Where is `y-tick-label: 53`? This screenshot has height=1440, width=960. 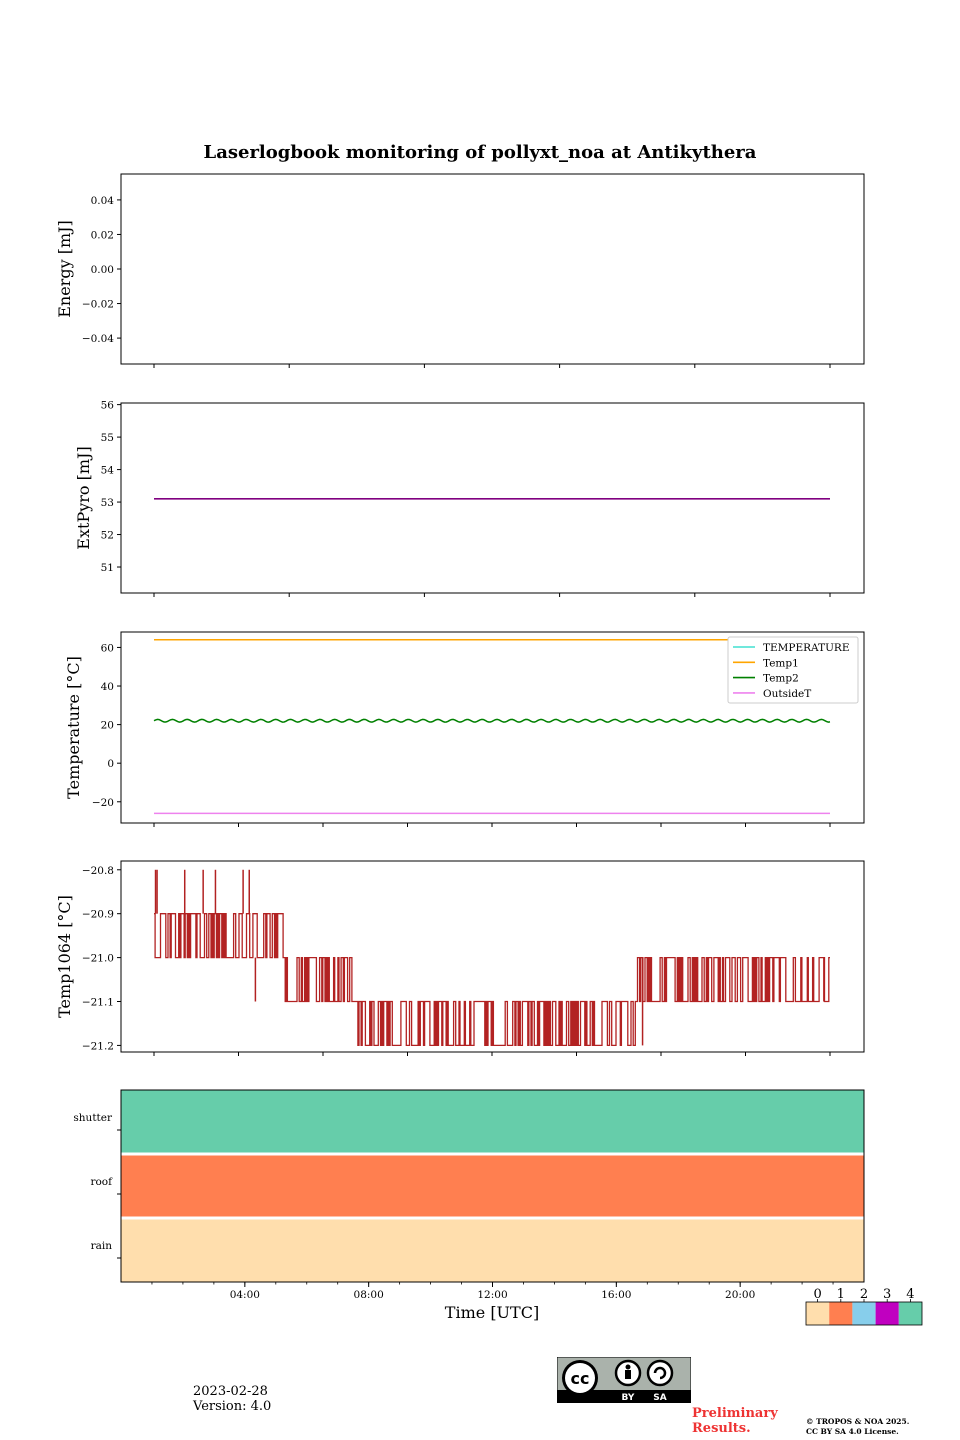 y-tick-label: 53 is located at coordinates (107, 503).